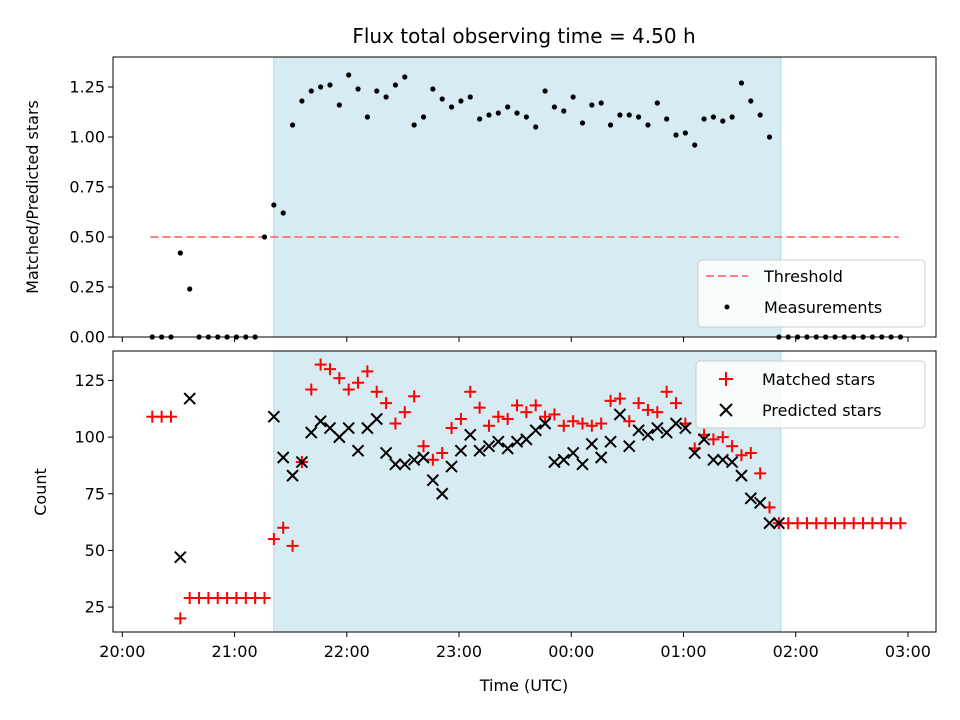  I want to click on x-tick-label: 02:00, so click(796, 651).